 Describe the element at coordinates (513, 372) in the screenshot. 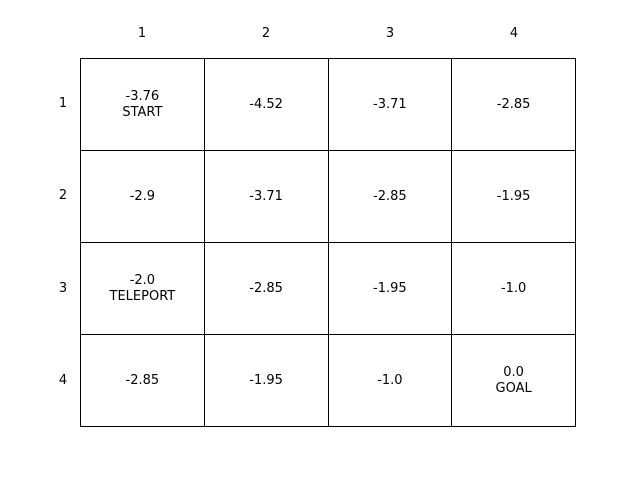

I see `cell-value: 0.0` at that location.